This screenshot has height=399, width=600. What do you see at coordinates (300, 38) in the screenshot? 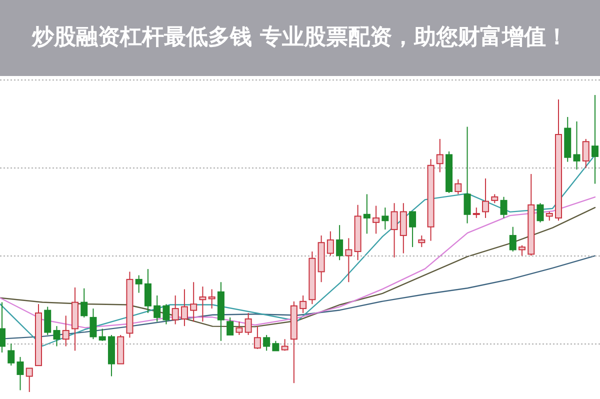
I see `chart-title: 炒股融资杠杆最低多钱 专业股票配资，助您财富增值！` at bounding box center [300, 38].